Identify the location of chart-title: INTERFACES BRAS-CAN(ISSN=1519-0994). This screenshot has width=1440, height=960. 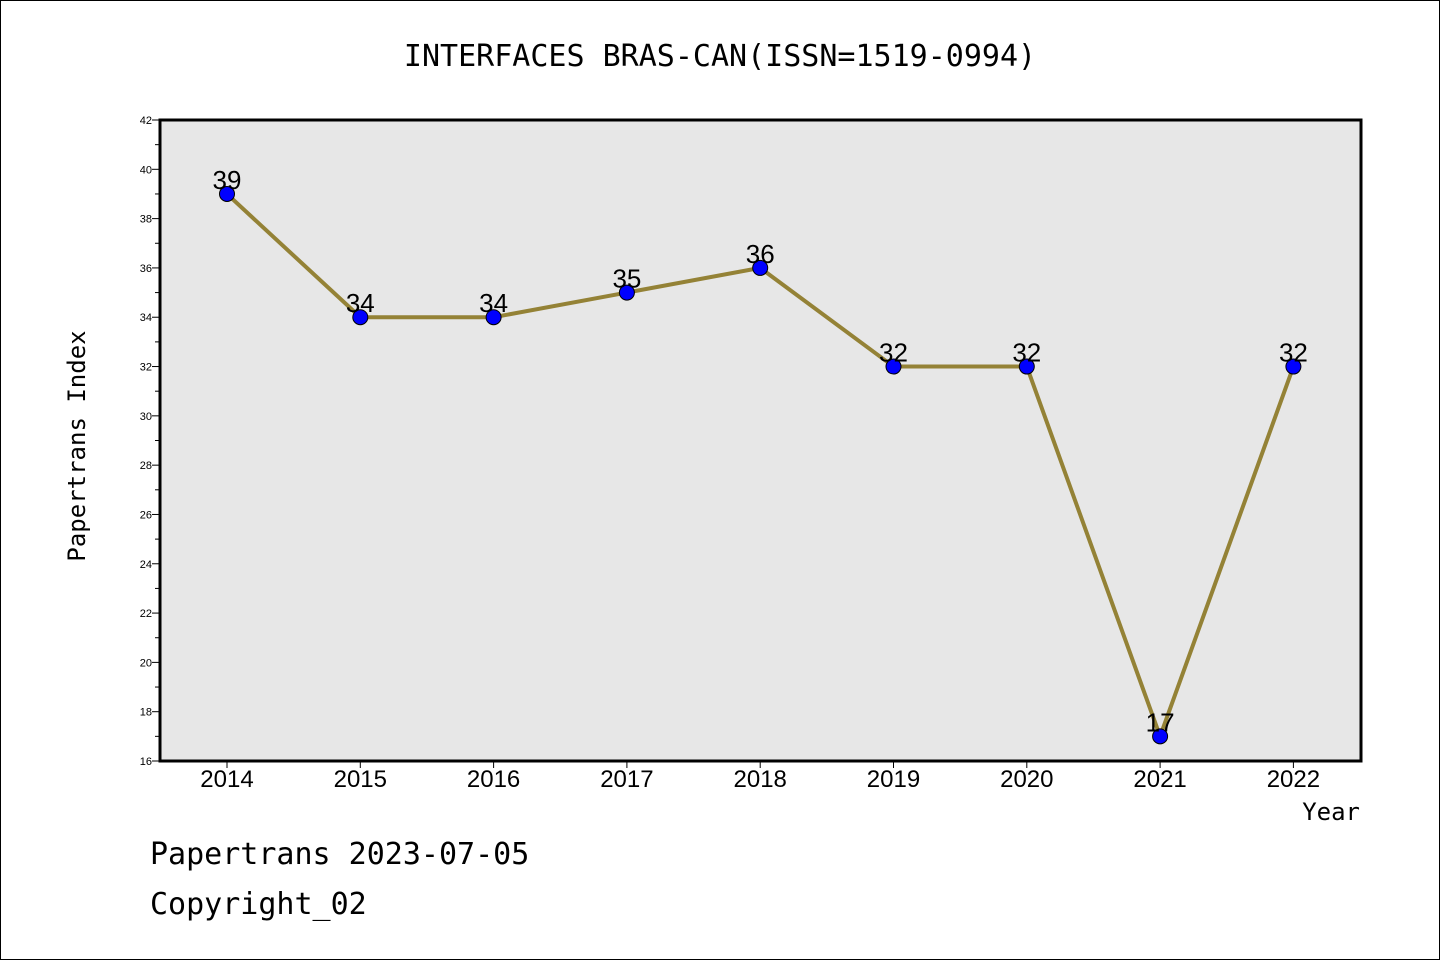
(720, 56).